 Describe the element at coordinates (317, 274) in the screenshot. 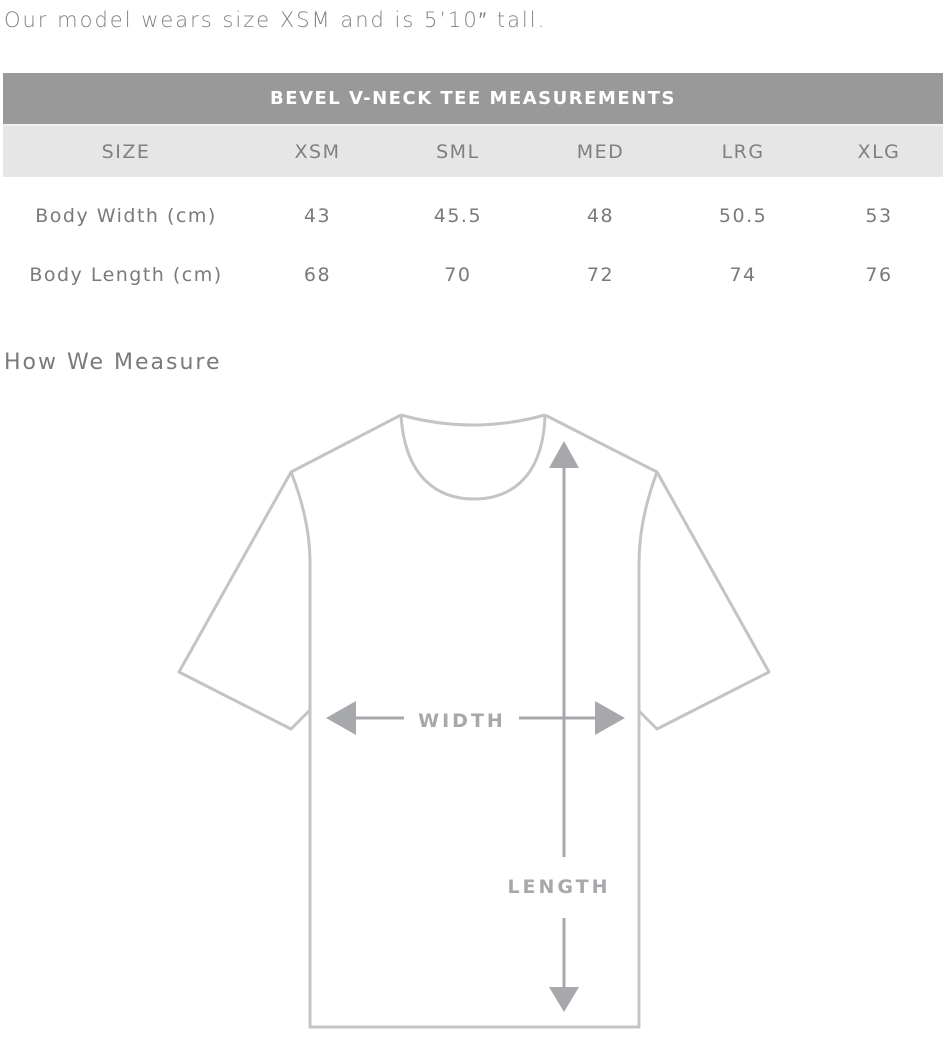

I see `cell: 68` at that location.